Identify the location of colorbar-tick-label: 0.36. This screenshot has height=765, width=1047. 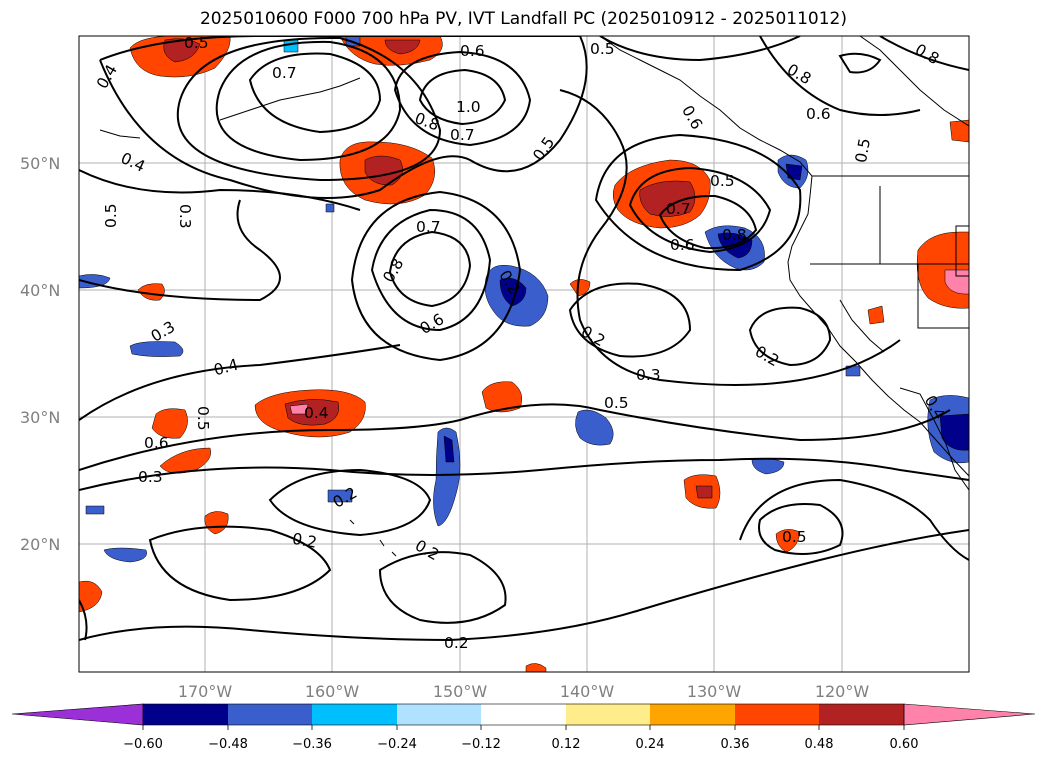
(735, 744).